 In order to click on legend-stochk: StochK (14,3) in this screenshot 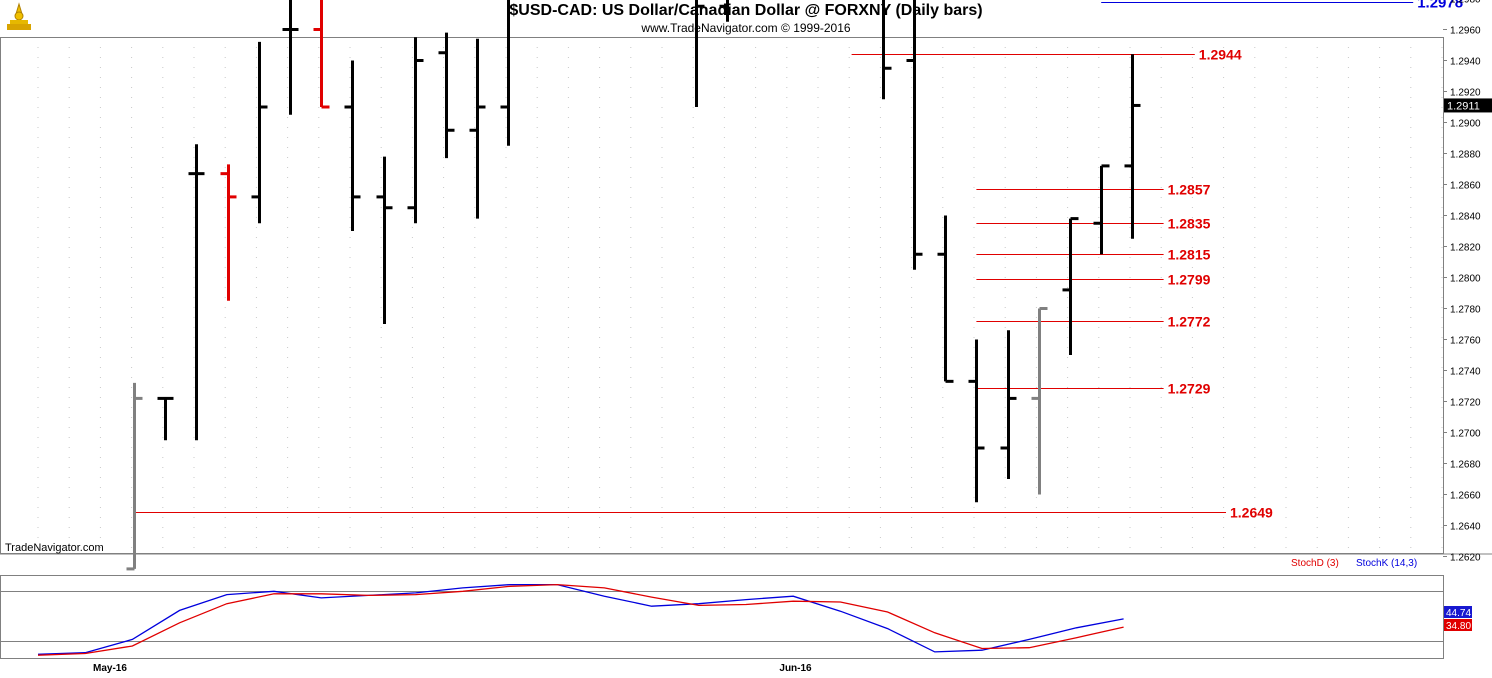, I will do `click(1386, 563)`.